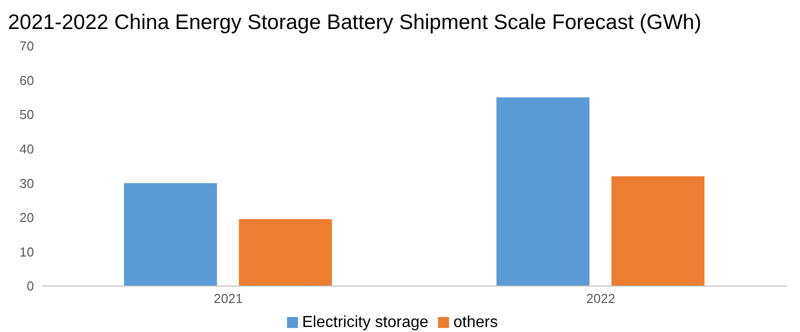 This screenshot has width=800, height=332. Describe the element at coordinates (27, 148) in the screenshot. I see `y-tick-label: 40` at that location.